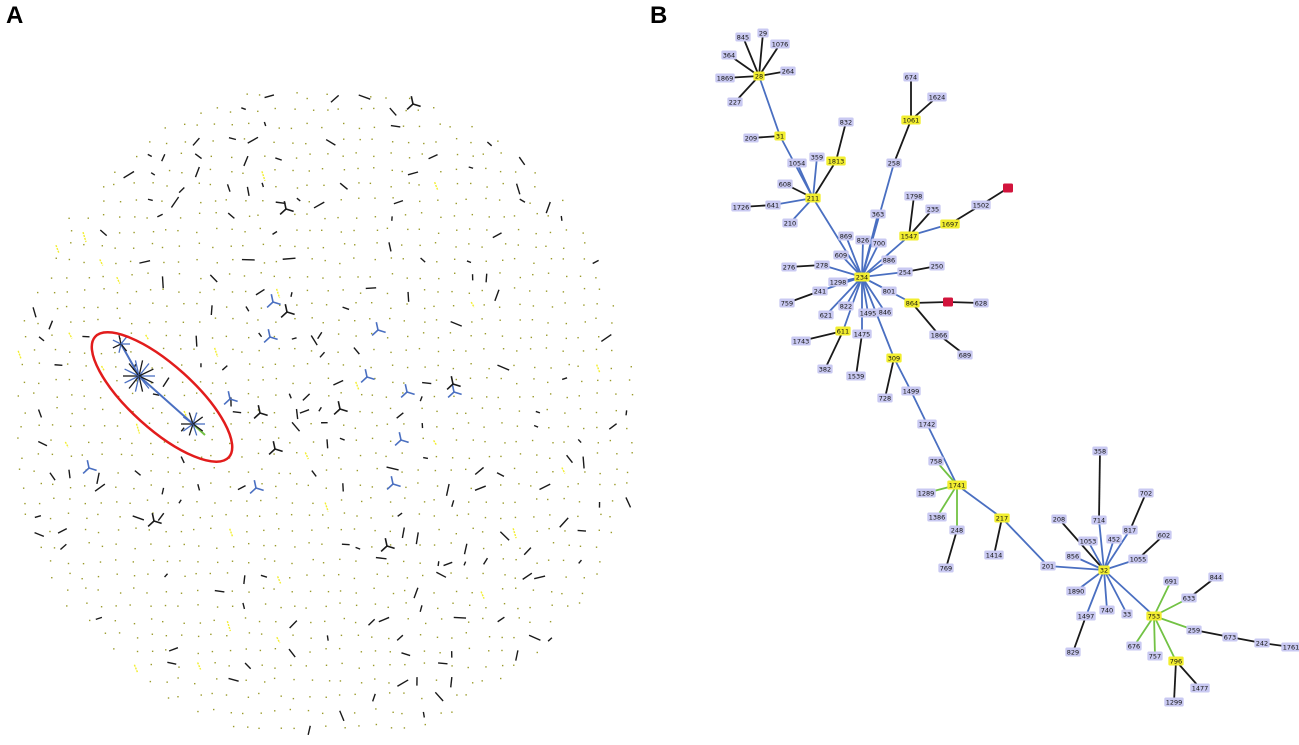 This screenshot has width=1299, height=745. Describe the element at coordinates (981, 303) in the screenshot. I see `tree-node: 628` at that location.